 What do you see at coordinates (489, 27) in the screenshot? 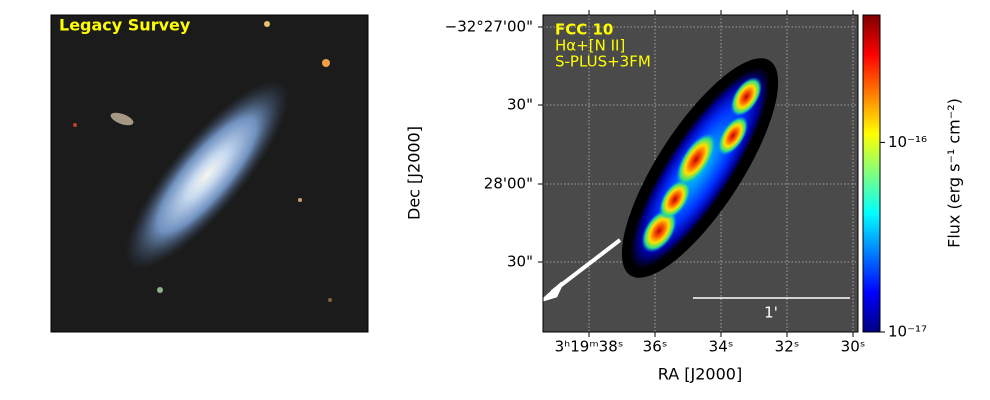
I see `y-tick-label: −32°27'00"` at bounding box center [489, 27].